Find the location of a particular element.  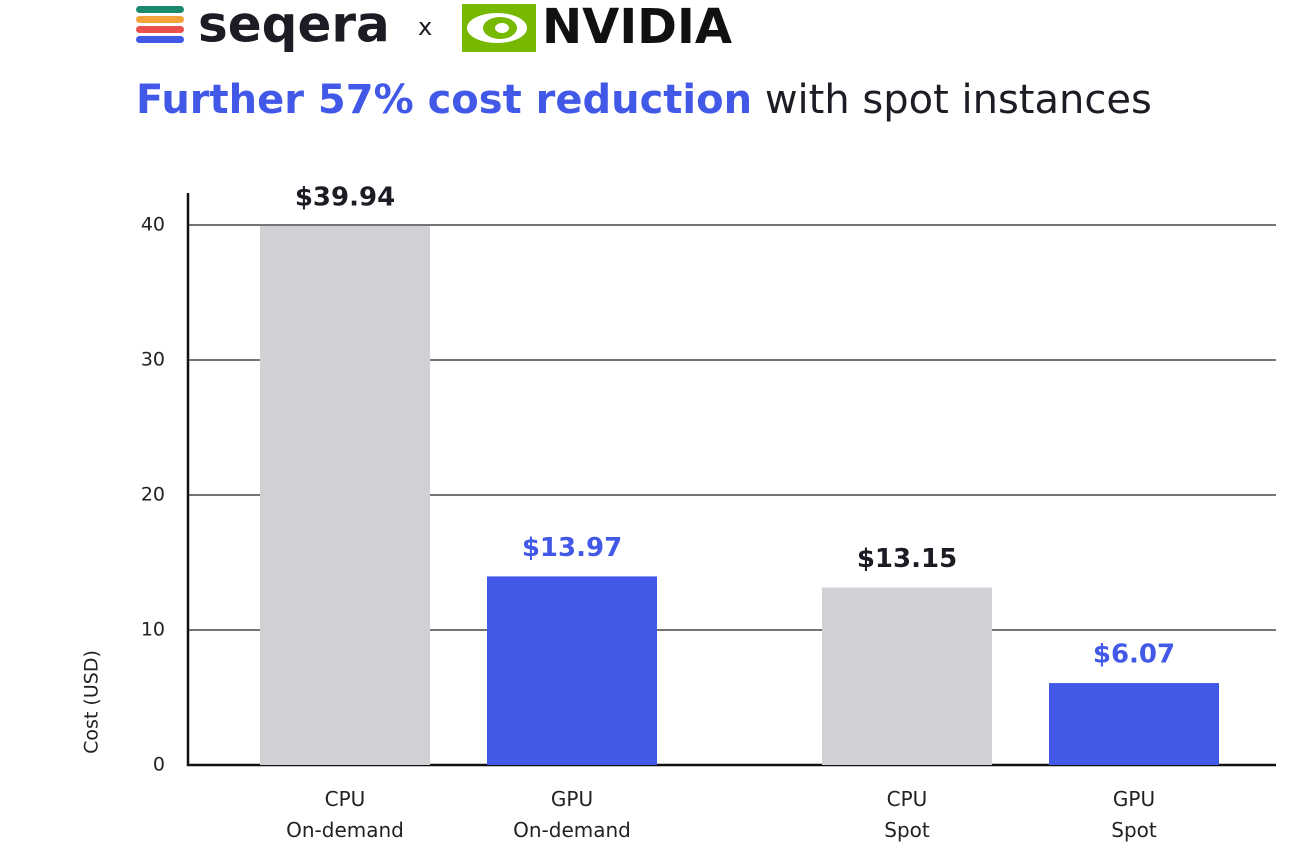

y-tick-label: 30 is located at coordinates (153, 360).